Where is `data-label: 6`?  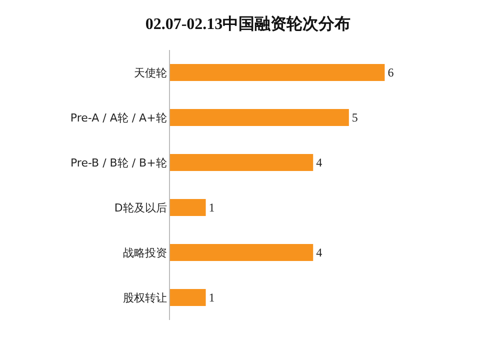 data-label: 6 is located at coordinates (391, 73).